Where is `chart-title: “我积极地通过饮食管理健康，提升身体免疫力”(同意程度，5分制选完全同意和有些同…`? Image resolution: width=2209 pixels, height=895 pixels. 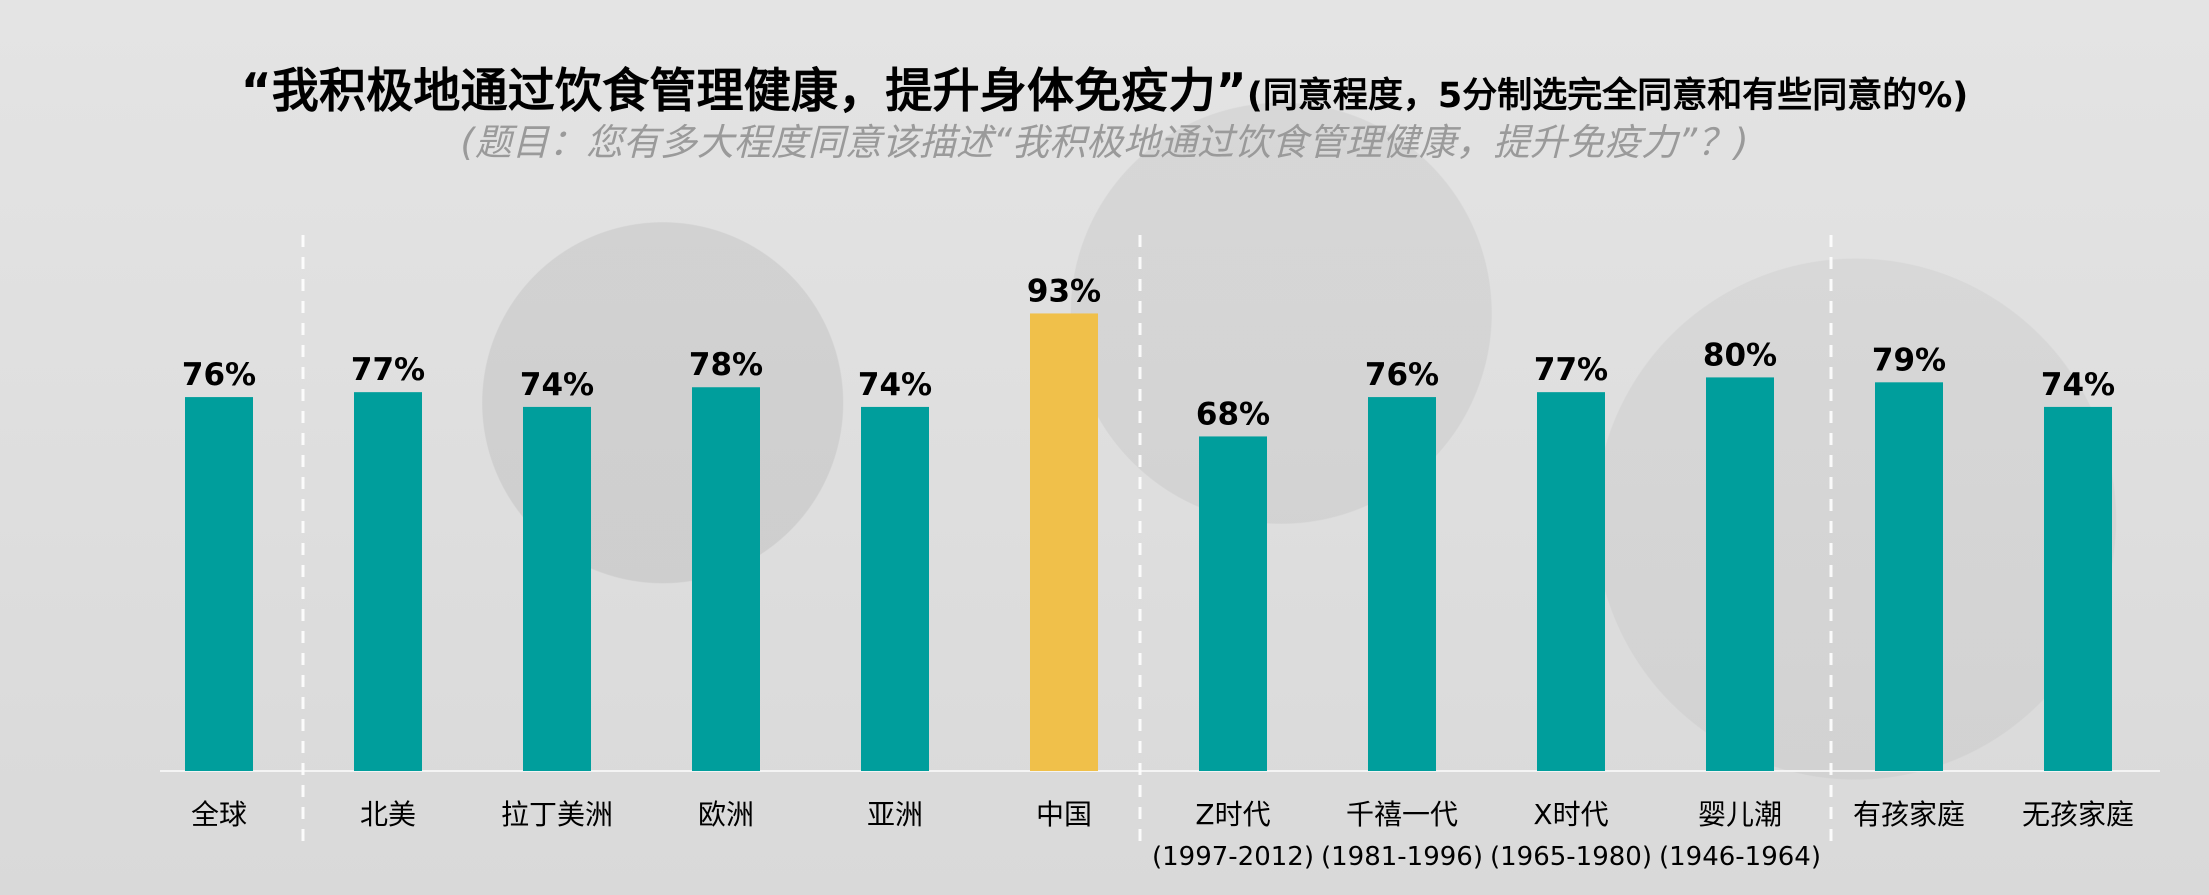 chart-title: “我积极地通过饮食管理健康，提升身体免疫力”(同意程度，5分制选完全同意和有些同… is located at coordinates (1104, 86).